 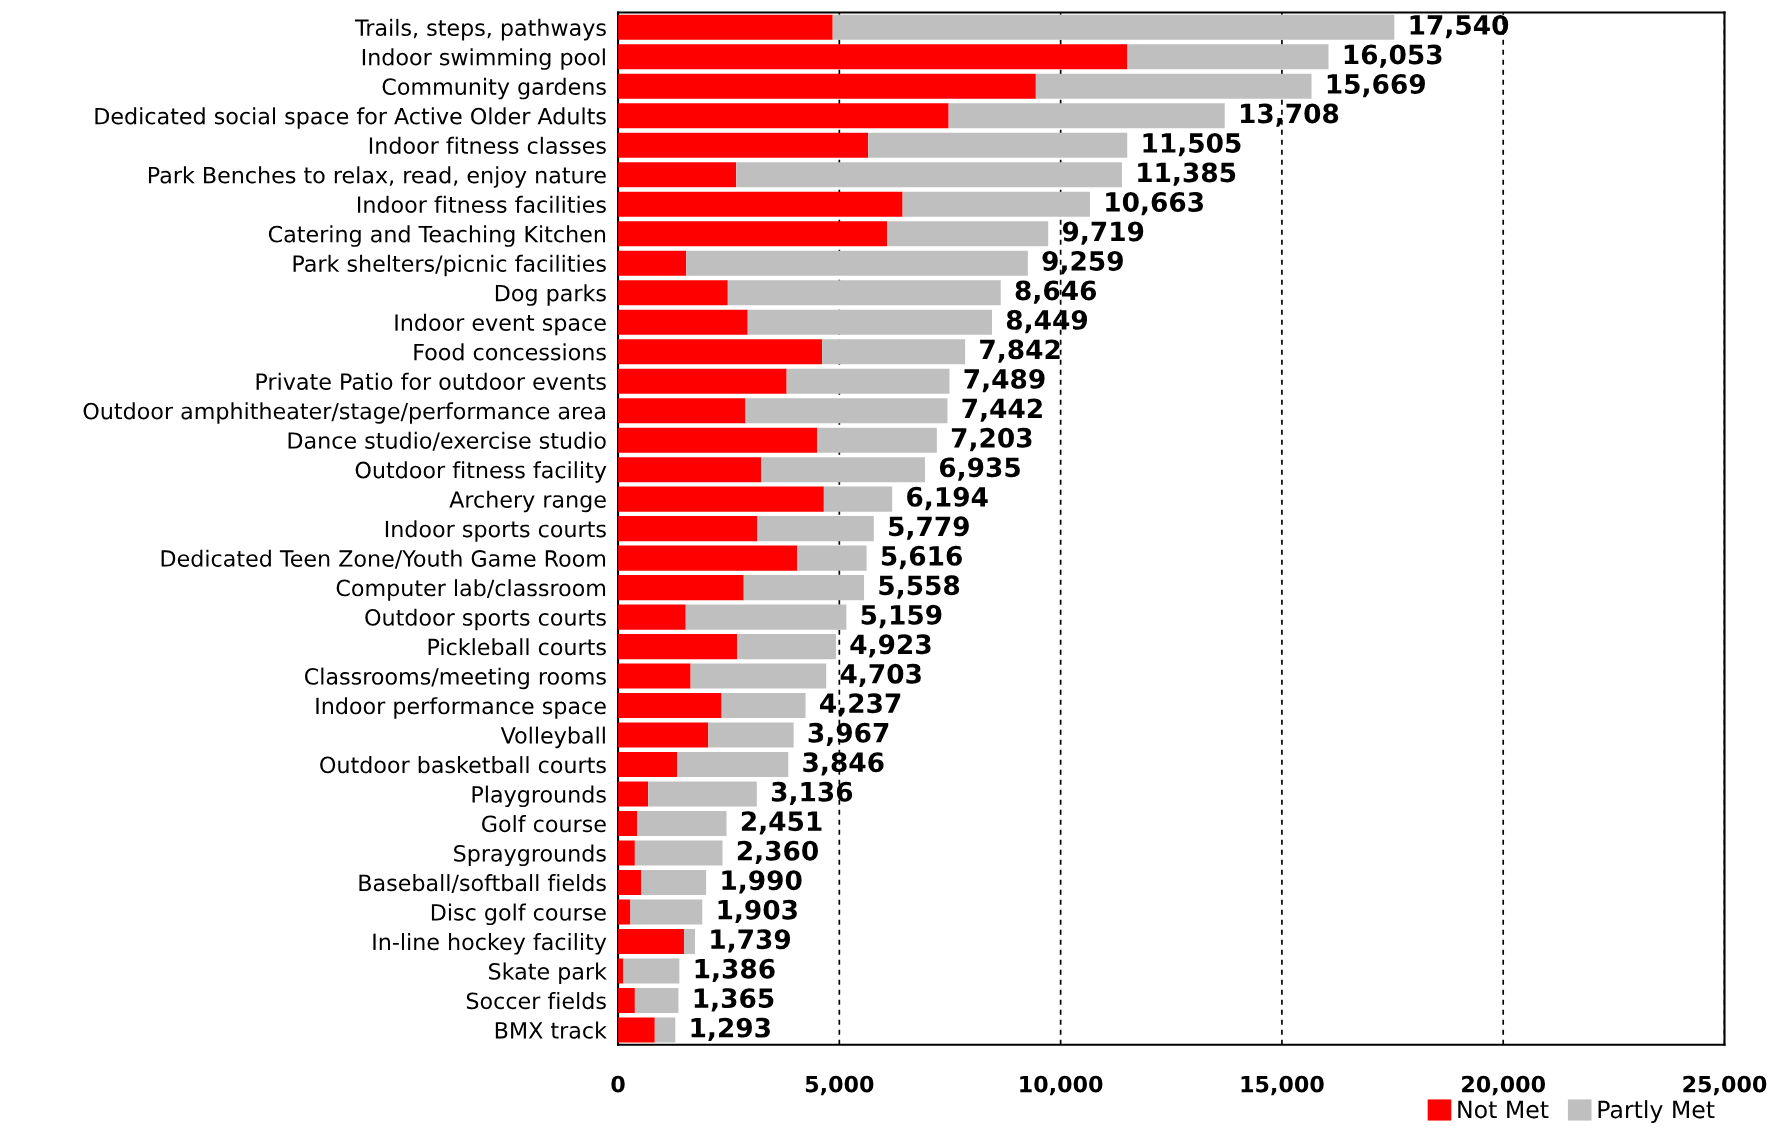 I want to click on total-label: 3,846, so click(x=843, y=764).